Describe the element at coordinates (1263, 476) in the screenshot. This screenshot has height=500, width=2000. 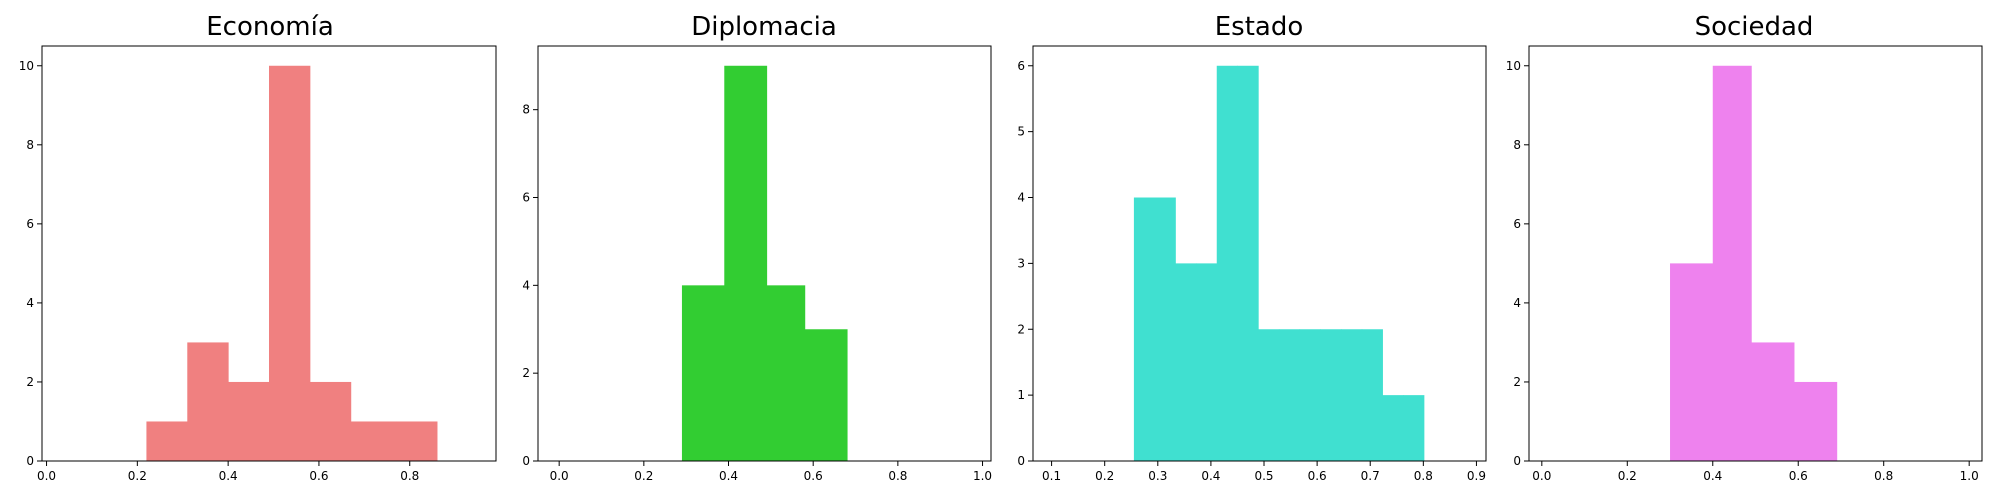
I see `x-tick-label: 0.5` at that location.